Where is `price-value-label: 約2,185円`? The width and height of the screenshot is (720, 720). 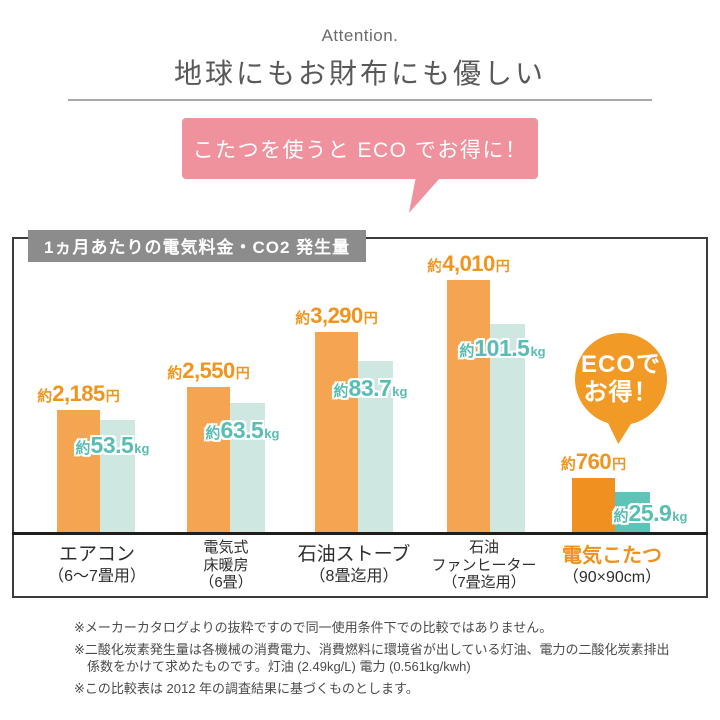 price-value-label: 約2,185円 is located at coordinates (78, 394).